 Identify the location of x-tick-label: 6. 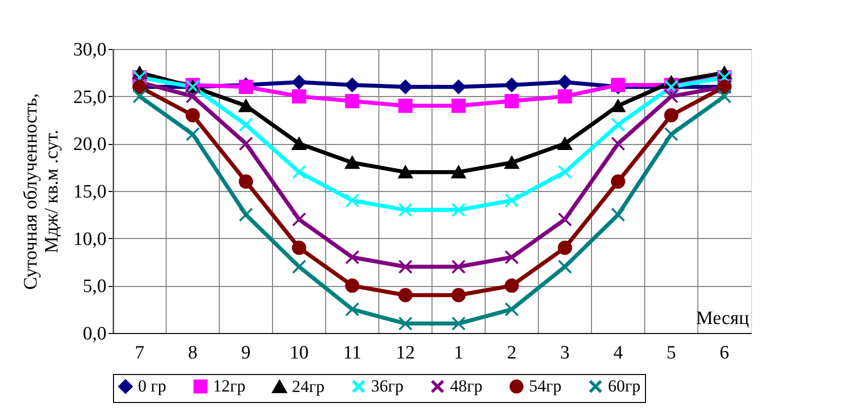
(725, 353).